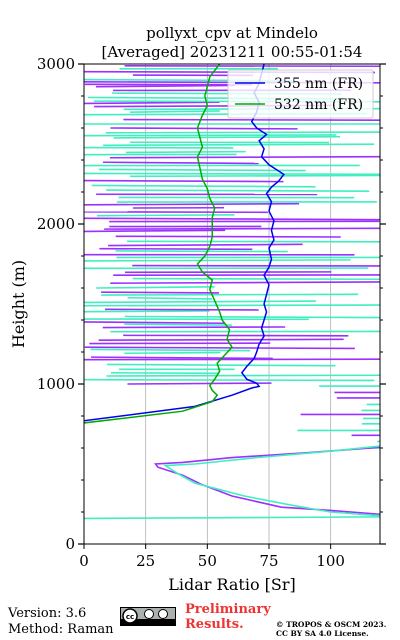  What do you see at coordinates (56, 64) in the screenshot?
I see `y-tick-label: 3000` at bounding box center [56, 64].